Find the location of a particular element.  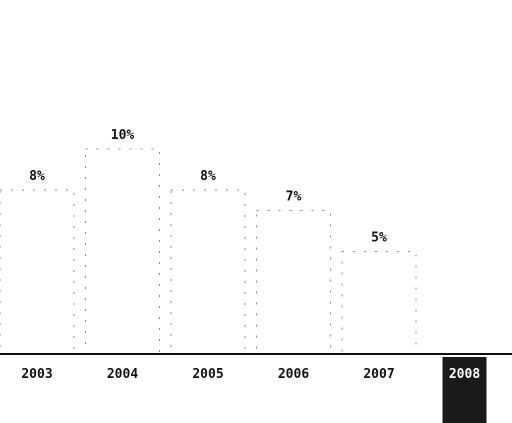

x-tick-label-2003: 2003 is located at coordinates (36, 374).